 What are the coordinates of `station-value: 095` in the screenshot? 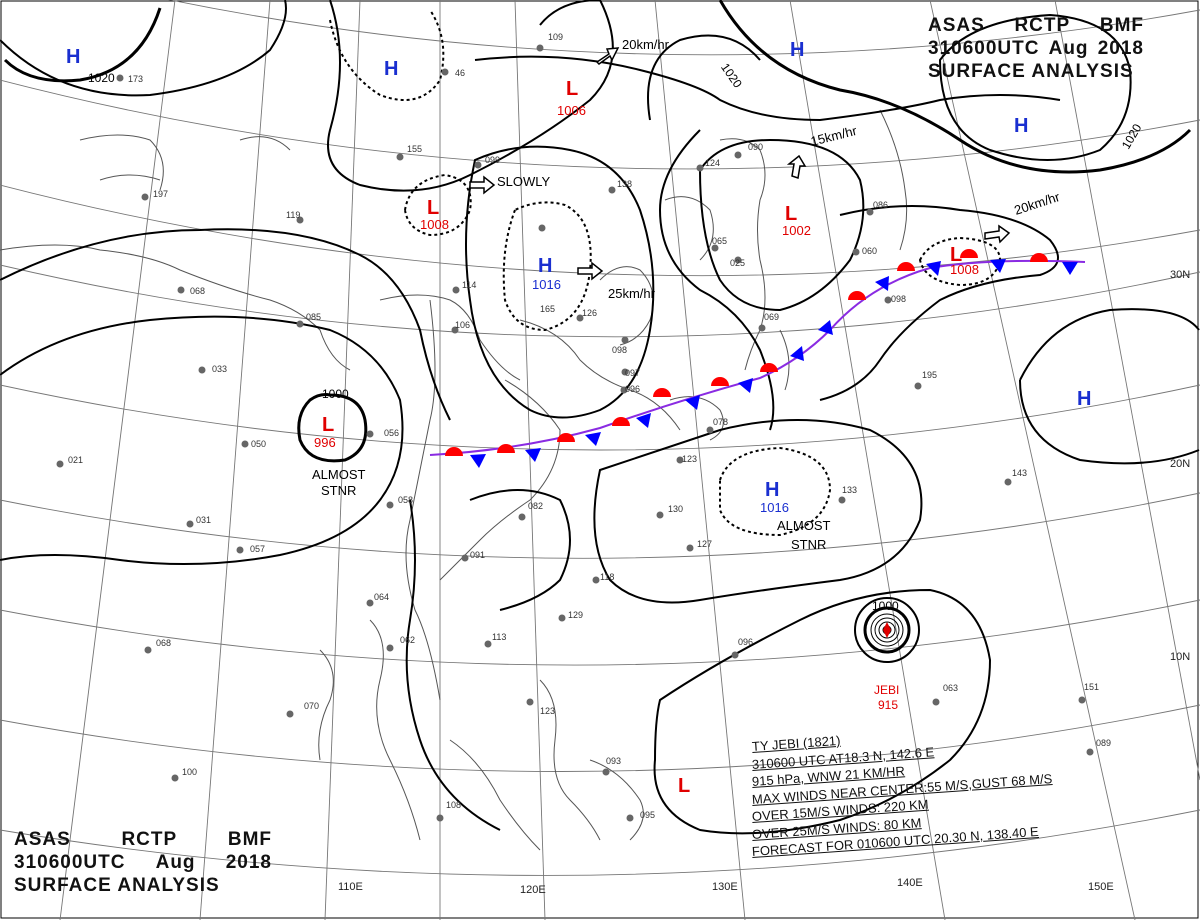 It's located at (647, 815).